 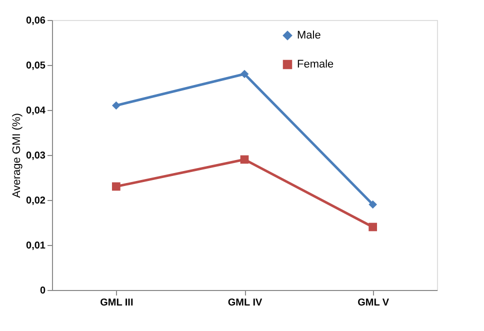 What do you see at coordinates (36, 111) in the screenshot?
I see `y-tick-label: 0,04` at bounding box center [36, 111].